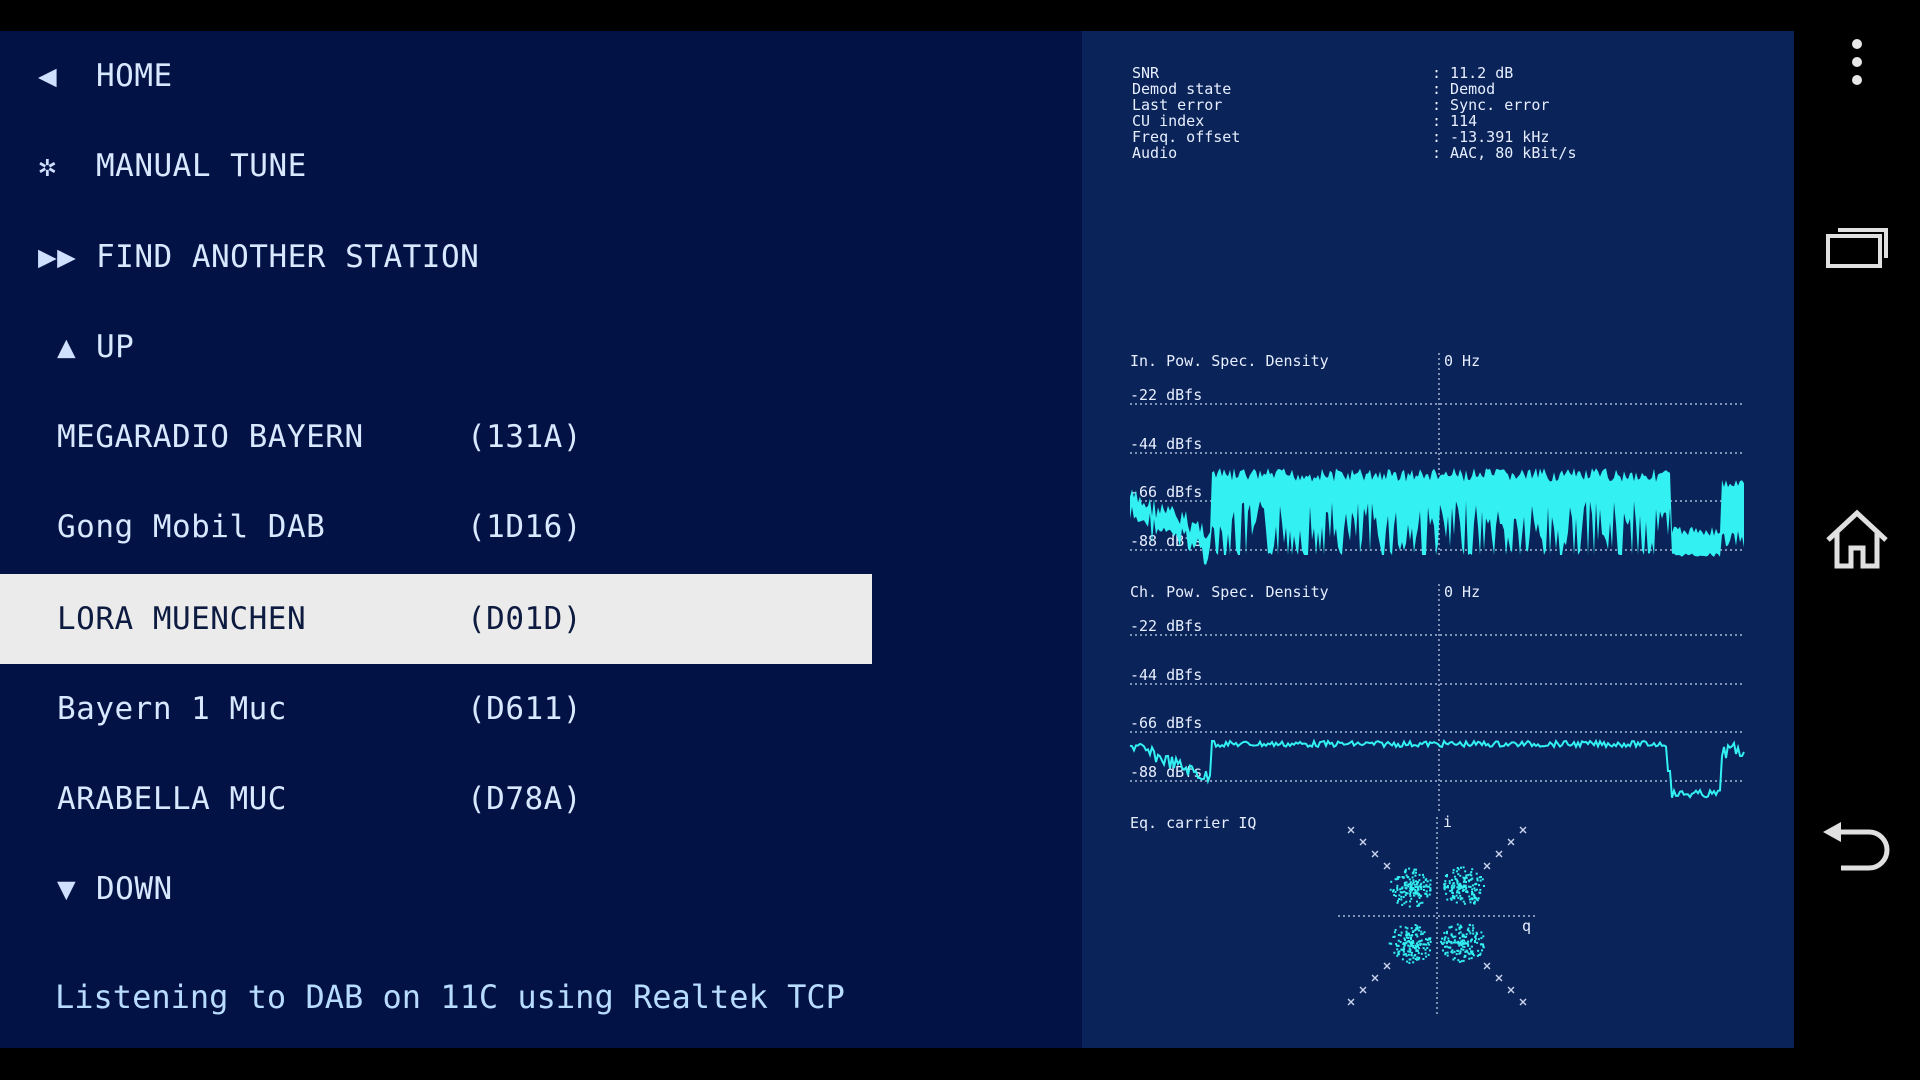 The width and height of the screenshot is (1920, 1080). I want to click on up-menu-item: ▲ UP, so click(436, 347).